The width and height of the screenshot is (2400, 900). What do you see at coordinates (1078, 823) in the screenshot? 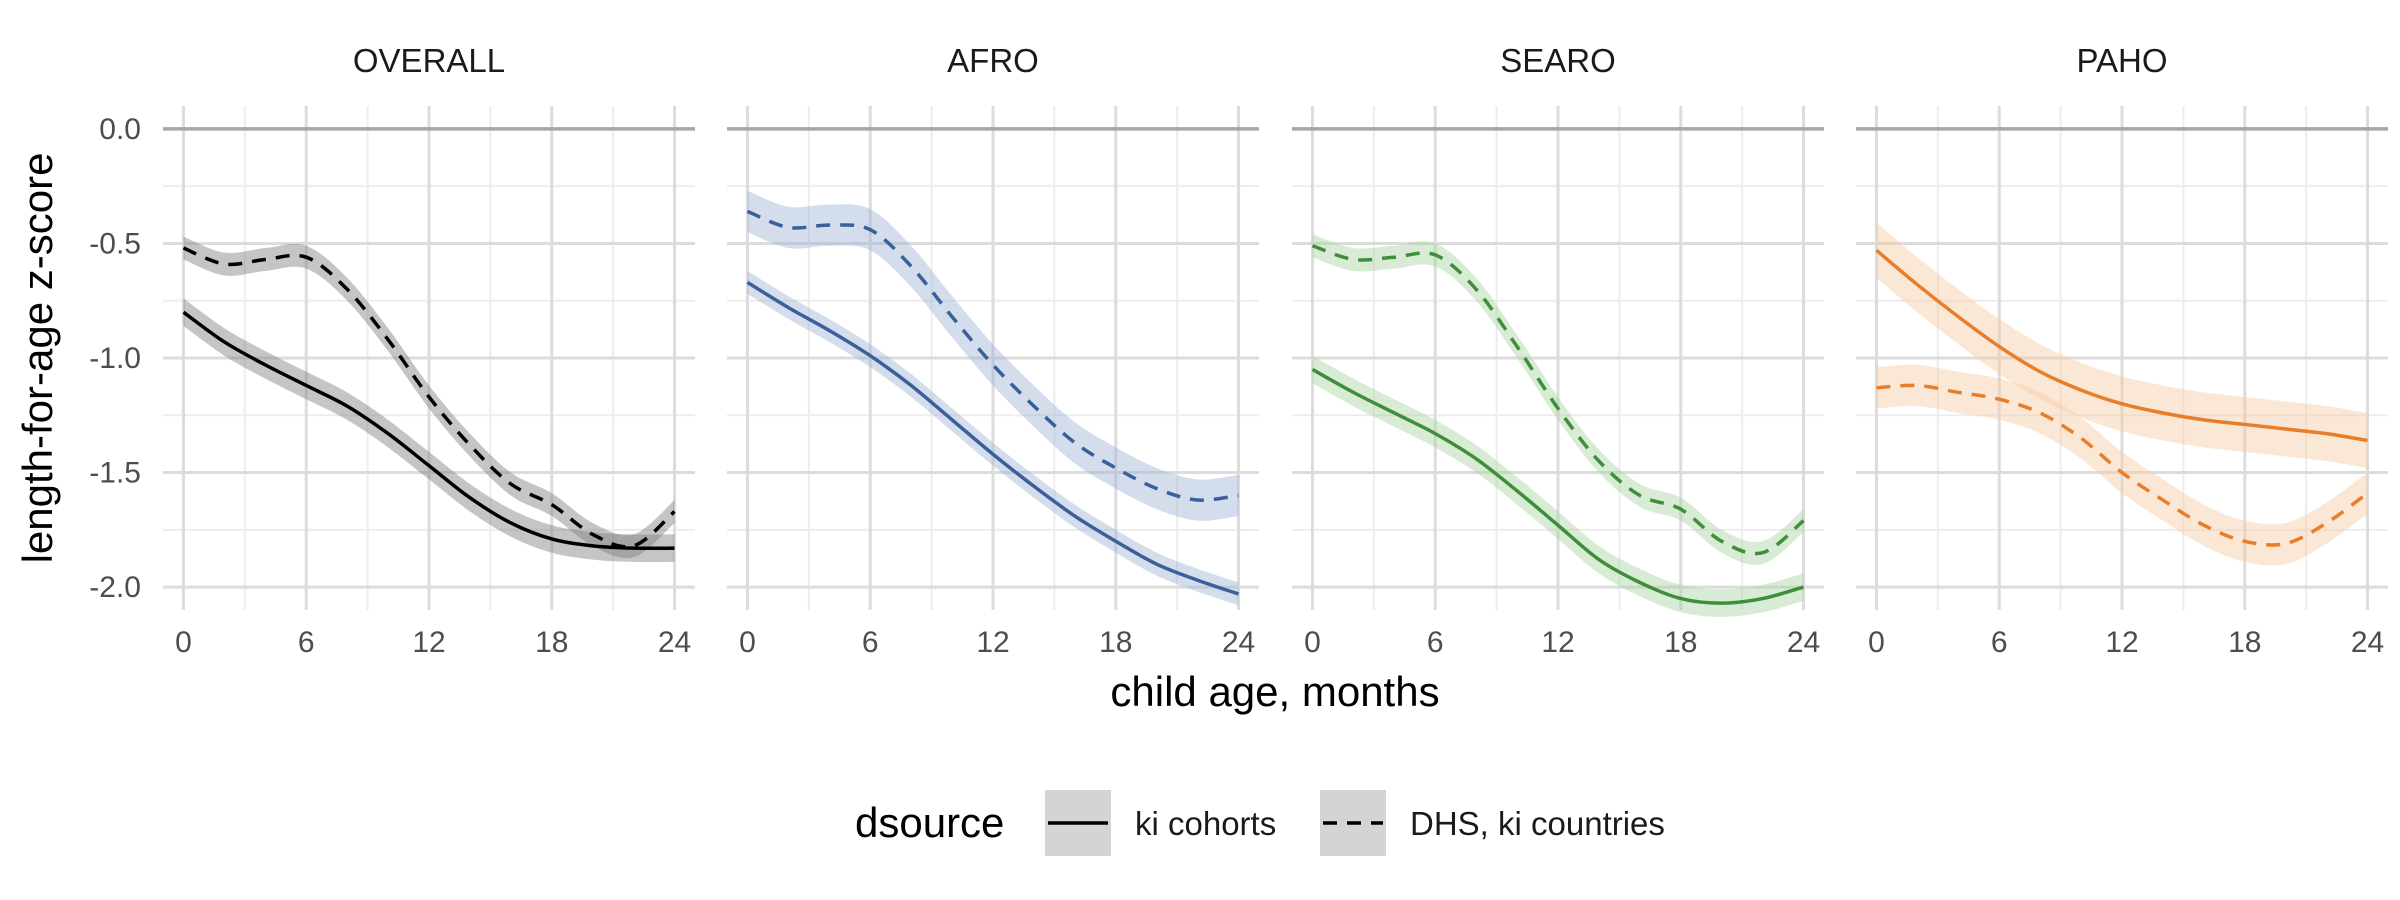
I see `legend-key-ki-cohorts` at bounding box center [1078, 823].